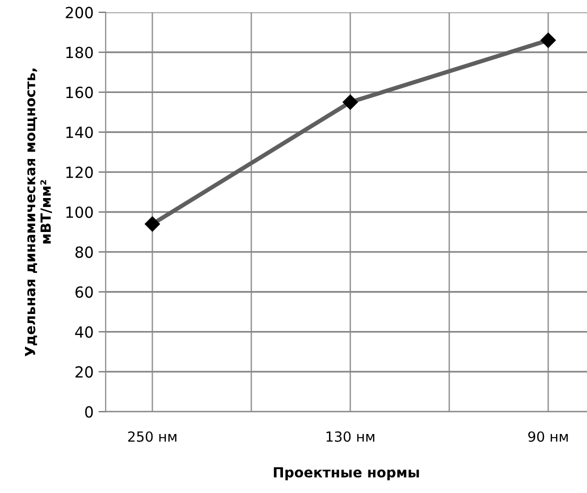 This screenshot has width=587, height=493. What do you see at coordinates (79, 12) in the screenshot?
I see `y-tick-label: 200` at bounding box center [79, 12].